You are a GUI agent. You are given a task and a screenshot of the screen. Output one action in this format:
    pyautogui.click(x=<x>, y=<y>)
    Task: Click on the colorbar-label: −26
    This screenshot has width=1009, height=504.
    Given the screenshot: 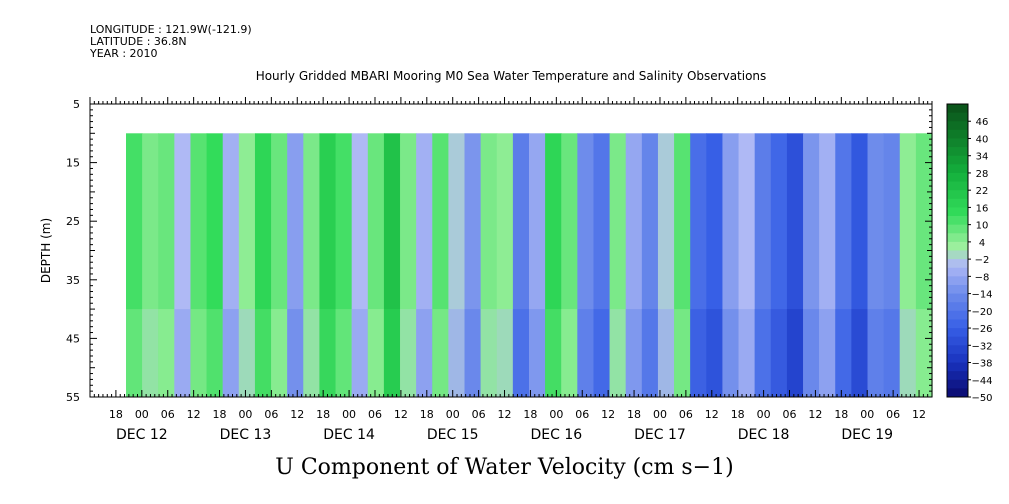 What is the action you would take?
    pyautogui.click(x=981, y=329)
    